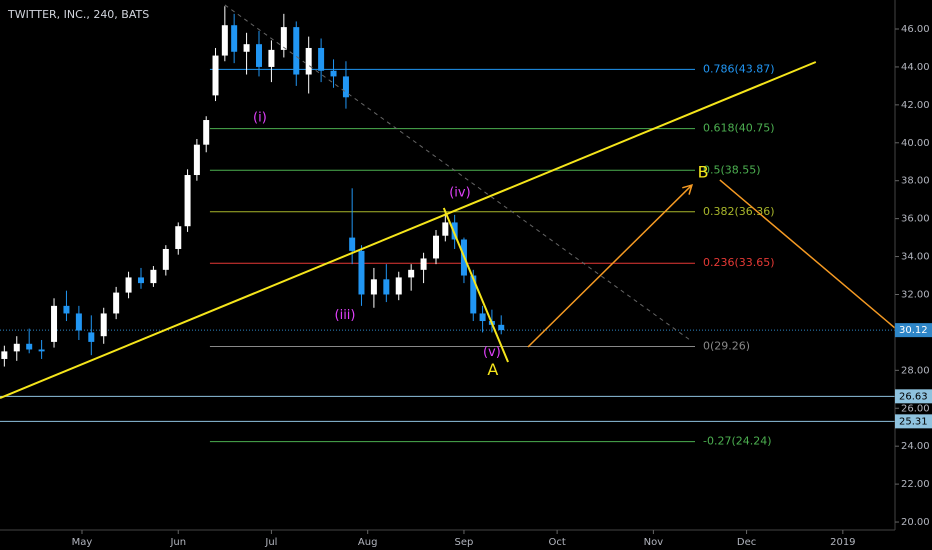 Image resolution: width=932 pixels, height=550 pixels. I want to click on y-tick-label: 46.00, so click(915, 29).